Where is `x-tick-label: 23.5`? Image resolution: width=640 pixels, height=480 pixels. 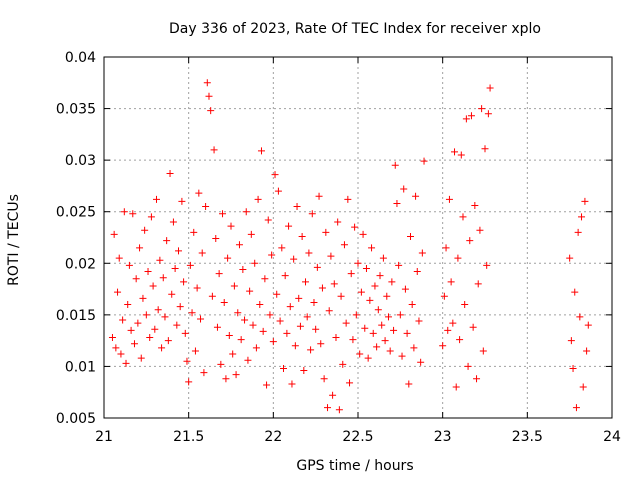 x-tick-label: 23.5 is located at coordinates (527, 437).